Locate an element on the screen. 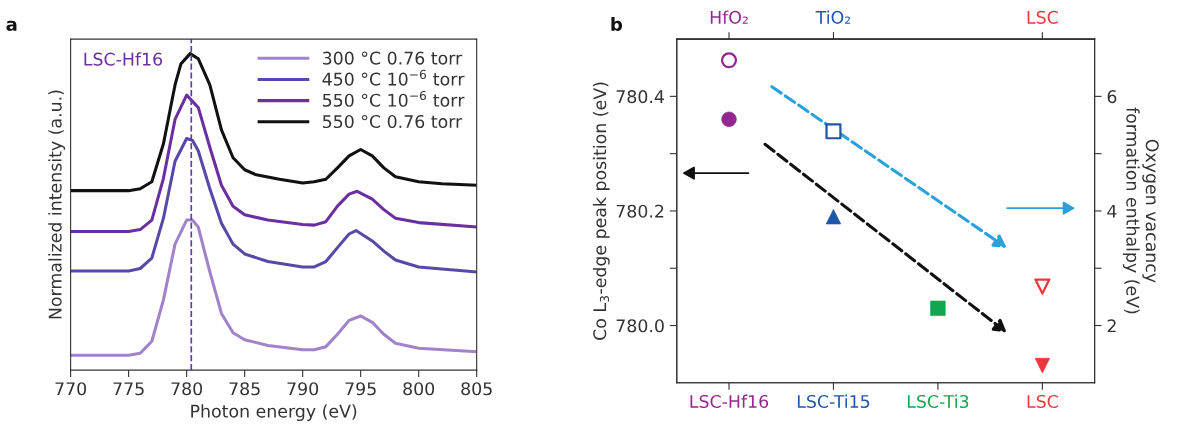  x-tick-label: 780 is located at coordinates (187, 389).